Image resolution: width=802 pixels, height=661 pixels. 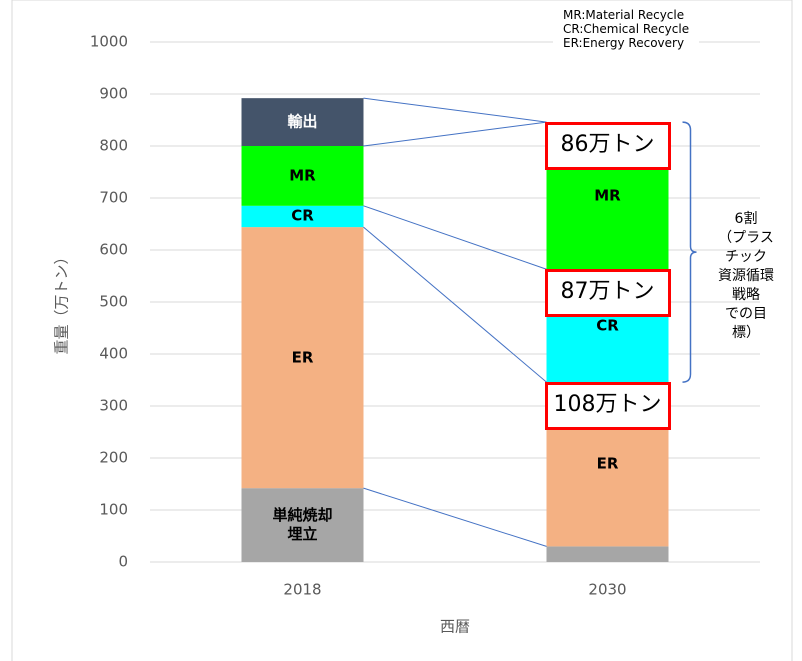 What do you see at coordinates (746, 276) in the screenshot?
I see `bracket-note: 6割 （プラスチック 資源循環戦略 での目標）` at bounding box center [746, 276].